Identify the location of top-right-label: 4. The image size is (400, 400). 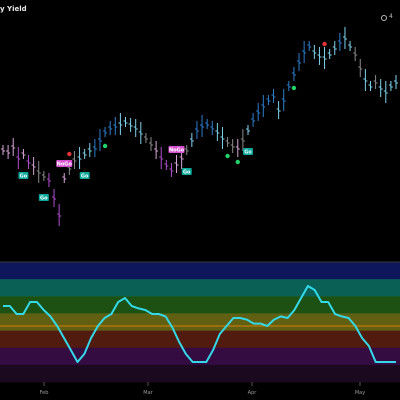
(391, 16).